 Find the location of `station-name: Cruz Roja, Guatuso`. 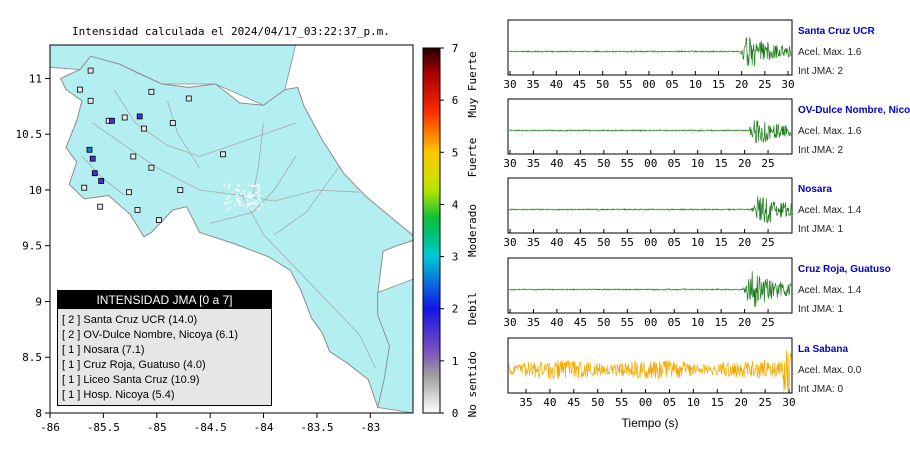

station-name: Cruz Roja, Guatuso is located at coordinates (844, 269).